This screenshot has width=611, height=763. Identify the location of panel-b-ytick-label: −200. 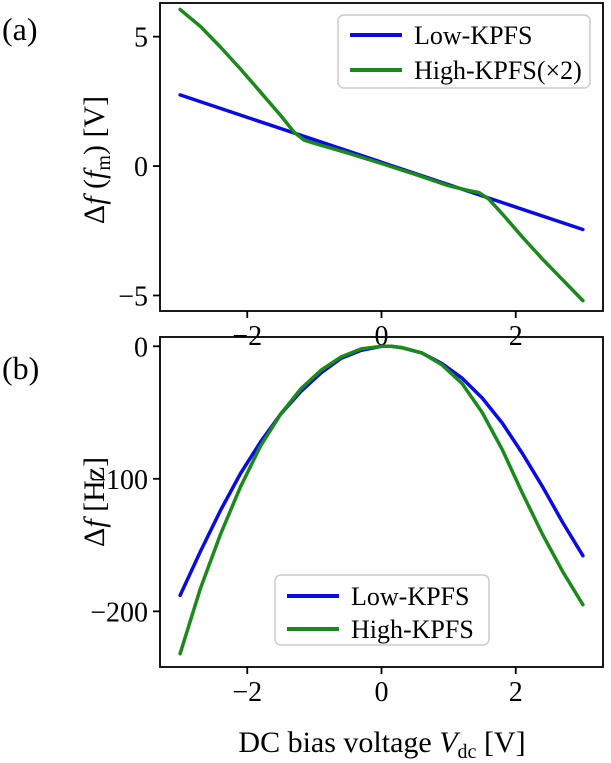
(119, 612).